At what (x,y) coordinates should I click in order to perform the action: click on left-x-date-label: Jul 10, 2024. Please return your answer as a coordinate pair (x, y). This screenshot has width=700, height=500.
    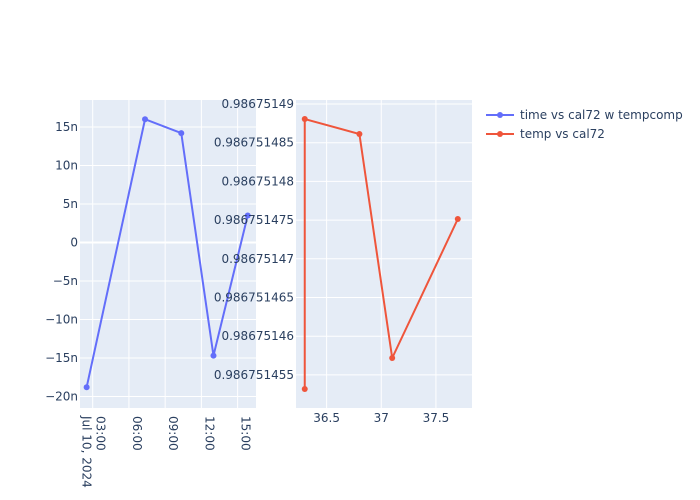
    Looking at the image, I should click on (87, 451).